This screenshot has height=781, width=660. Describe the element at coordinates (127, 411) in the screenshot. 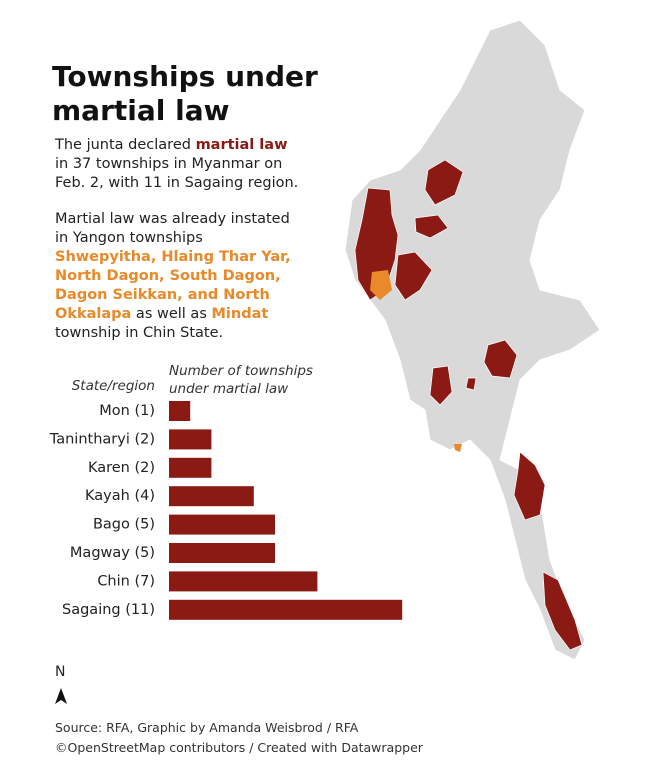

I see `category-label: Mon (1)` at that location.